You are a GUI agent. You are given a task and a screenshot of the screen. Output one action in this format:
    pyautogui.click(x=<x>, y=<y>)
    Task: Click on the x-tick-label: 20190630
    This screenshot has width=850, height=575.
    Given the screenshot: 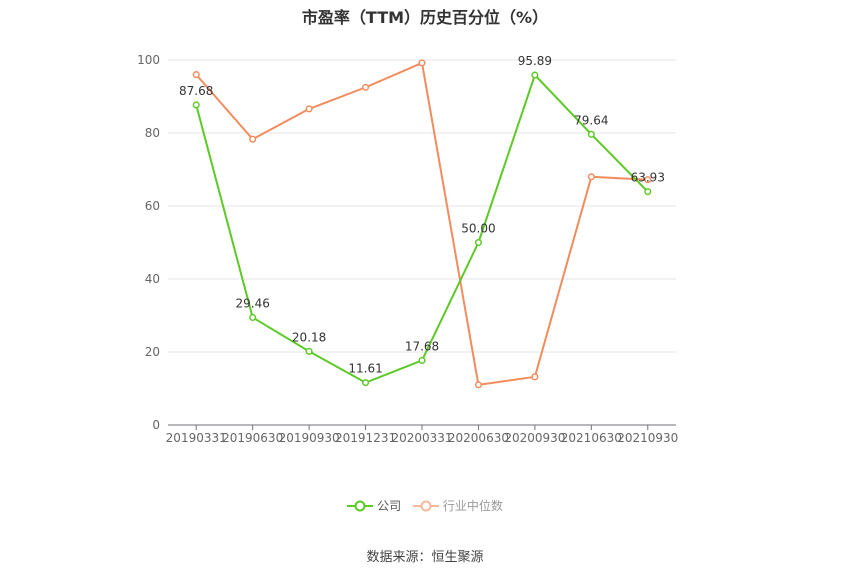 What is the action you would take?
    pyautogui.click(x=252, y=438)
    